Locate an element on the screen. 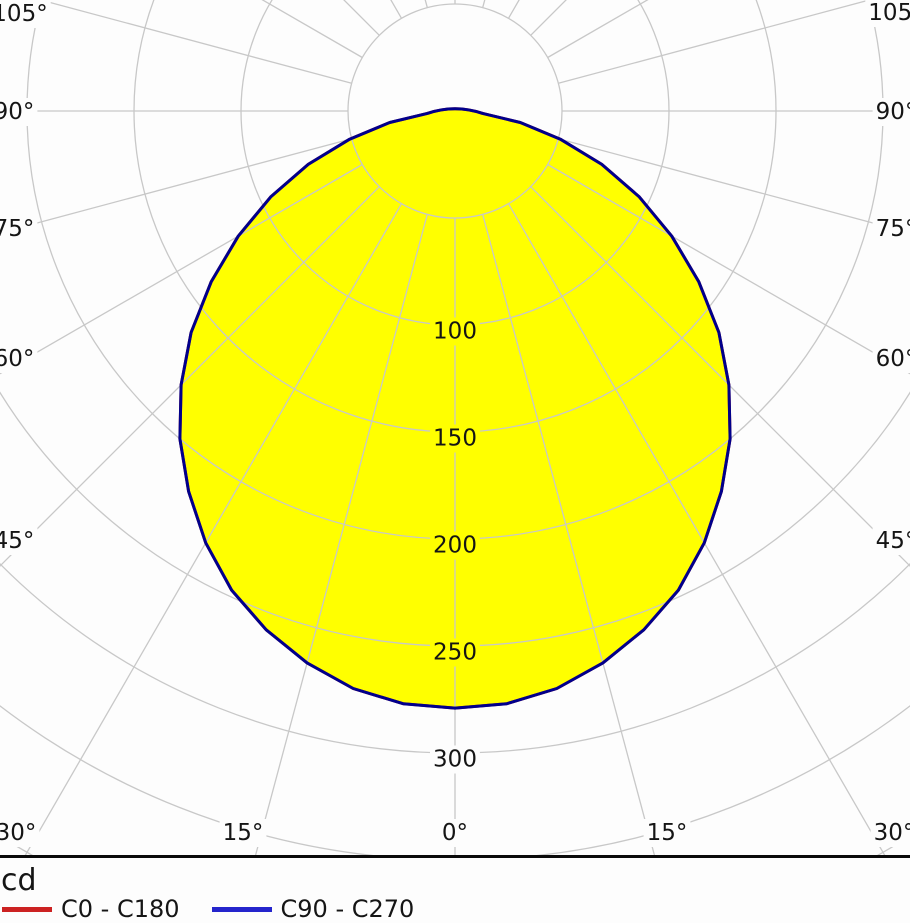 This screenshot has width=910, height=923. angle-label-left: 60° is located at coordinates (18, 359).